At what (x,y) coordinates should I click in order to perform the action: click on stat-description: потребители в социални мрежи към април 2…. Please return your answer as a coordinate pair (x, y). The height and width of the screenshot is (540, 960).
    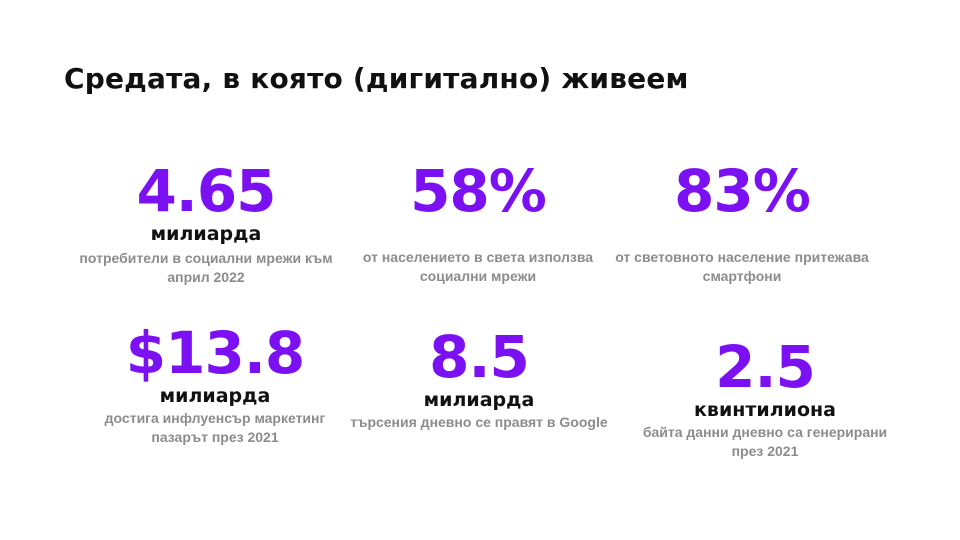
    Looking at the image, I should click on (206, 267).